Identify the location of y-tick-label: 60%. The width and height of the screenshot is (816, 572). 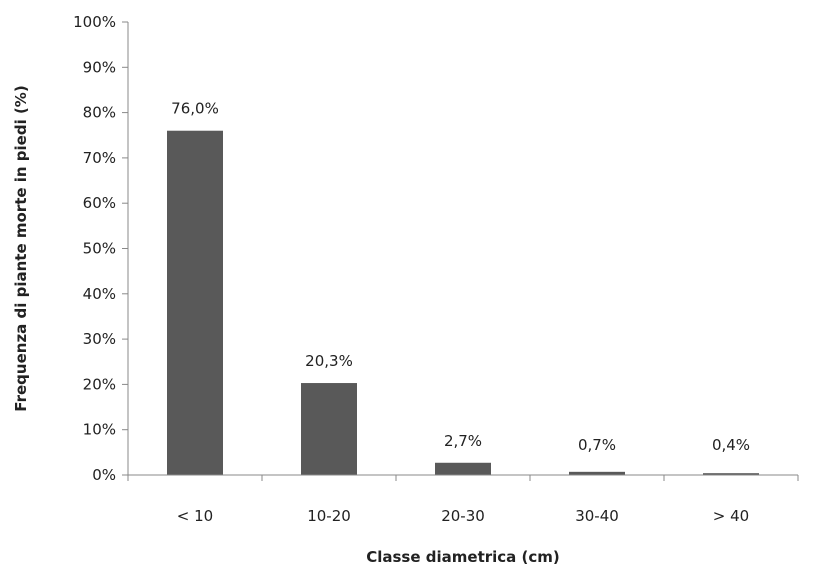
(99, 203).